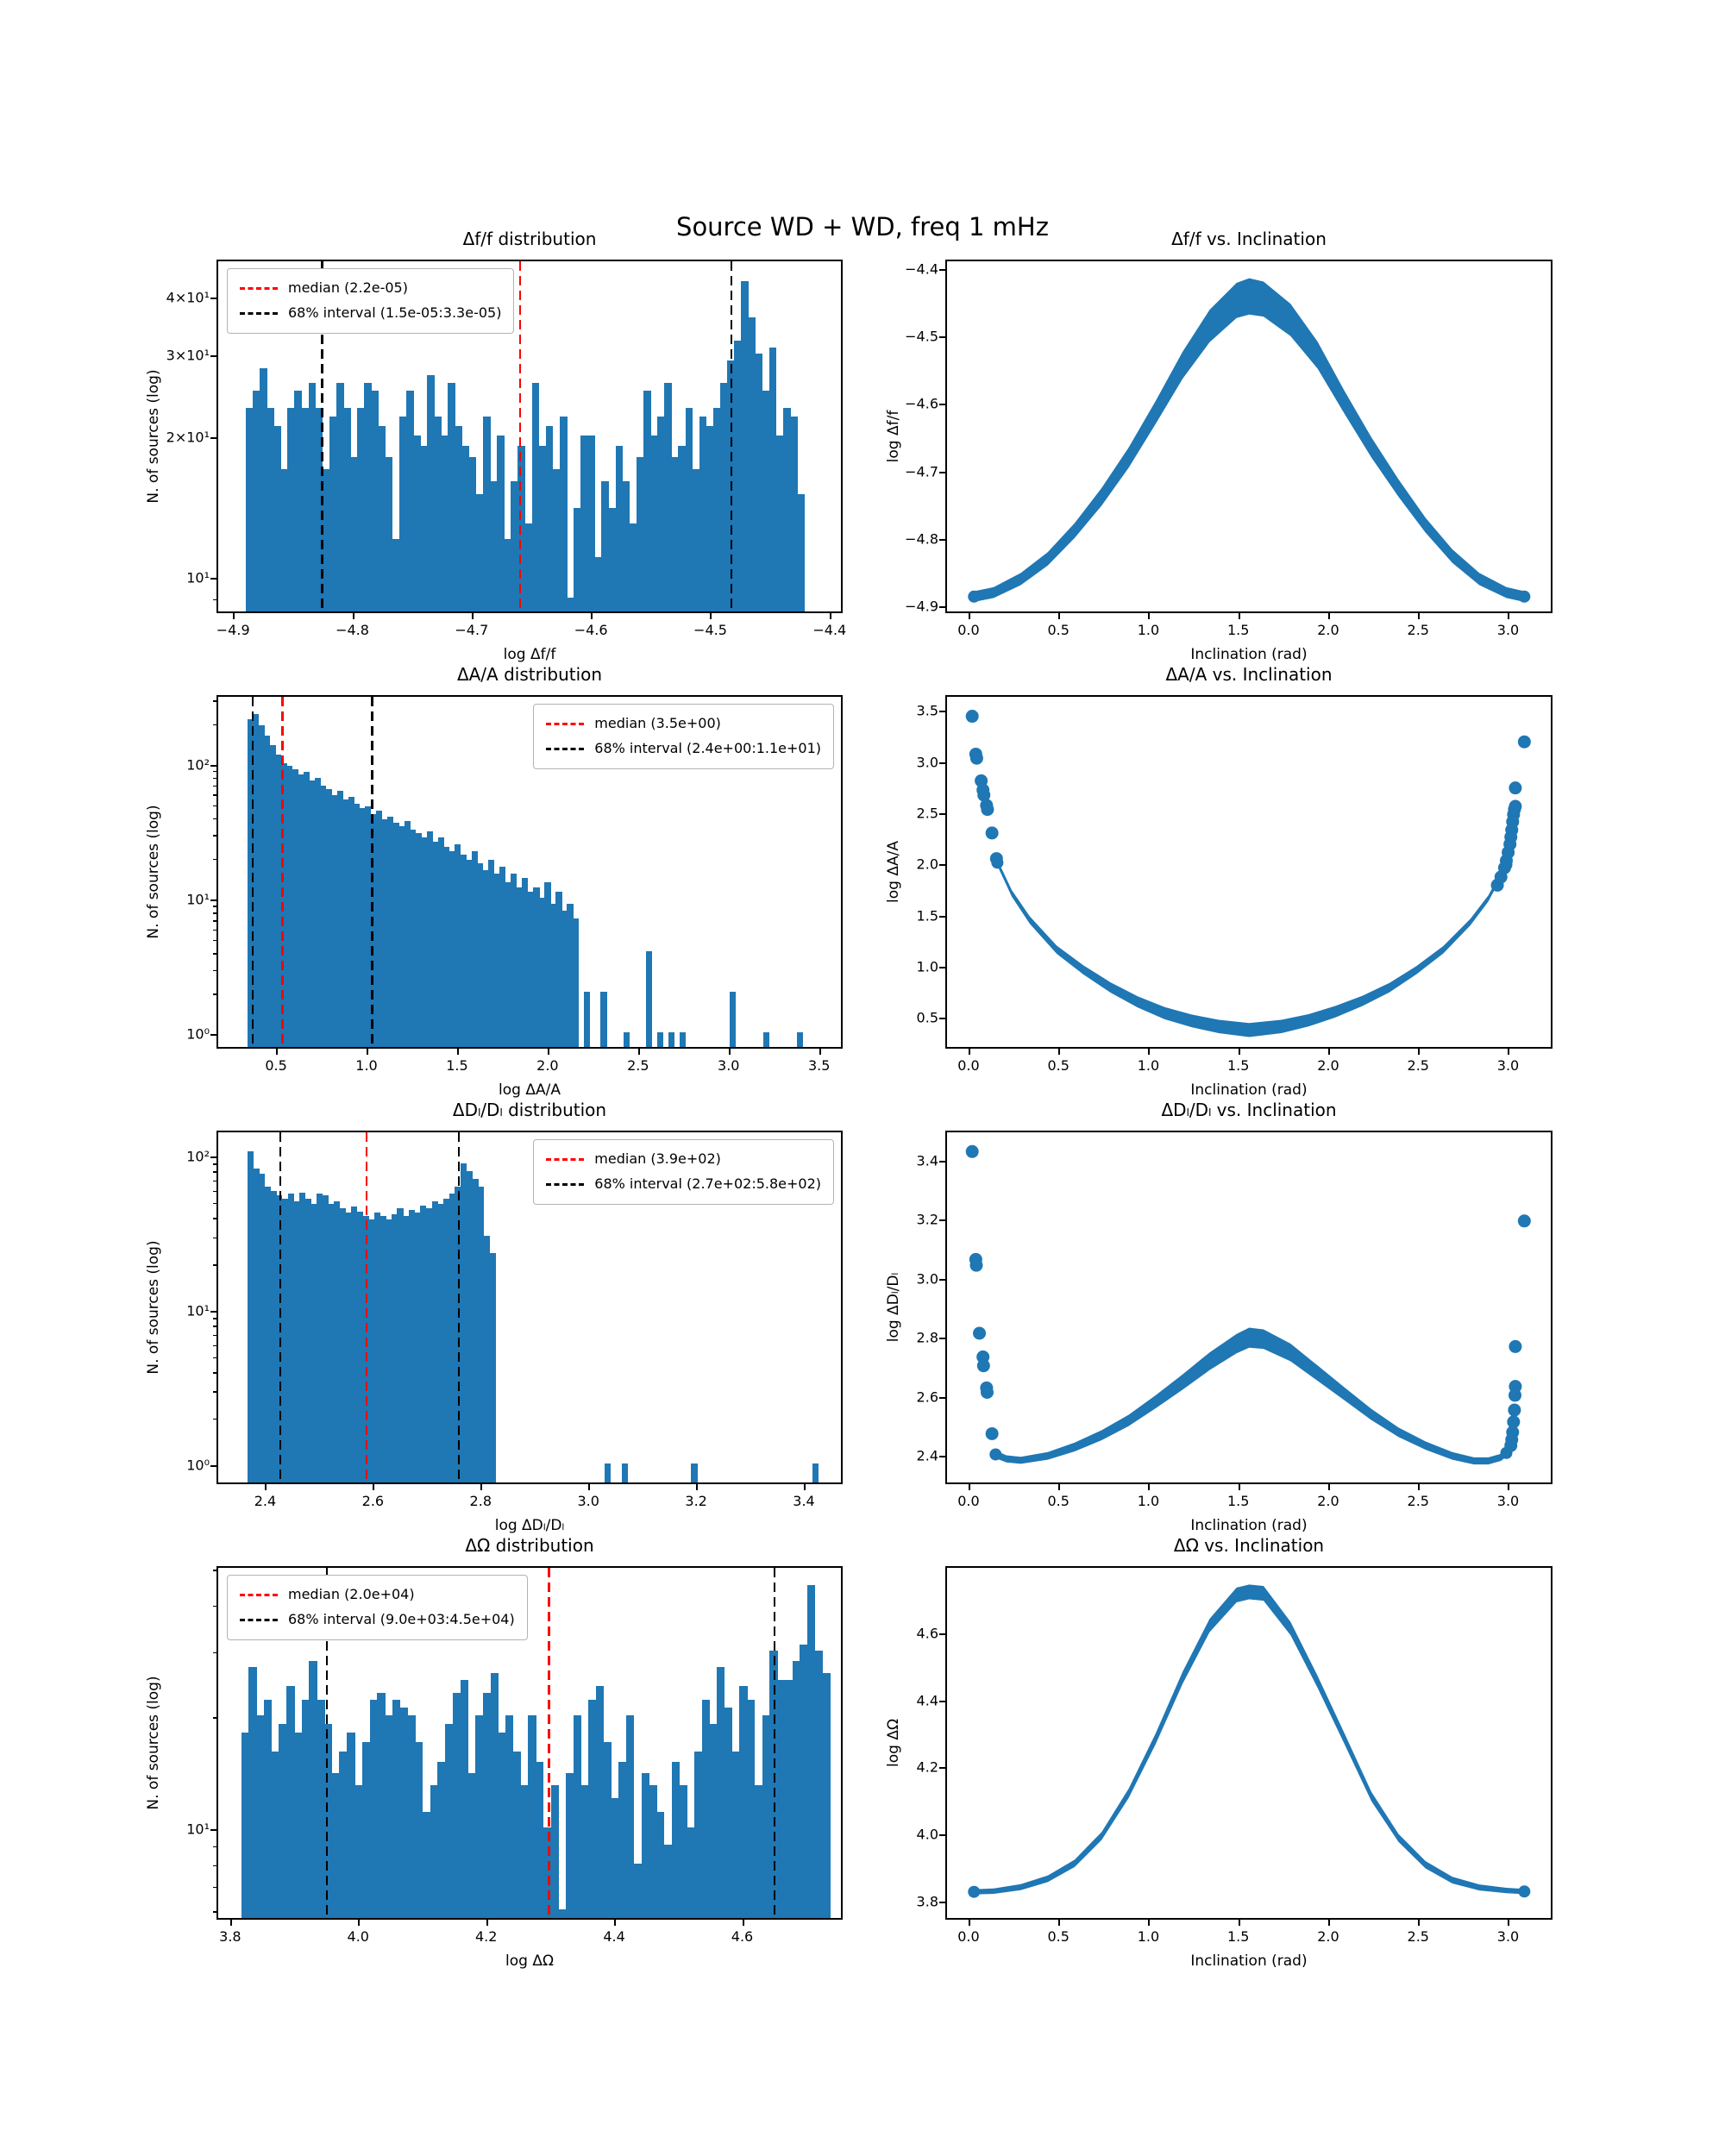  What do you see at coordinates (927, 1279) in the screenshot?
I see `y-tick-label: 3.0` at bounding box center [927, 1279].